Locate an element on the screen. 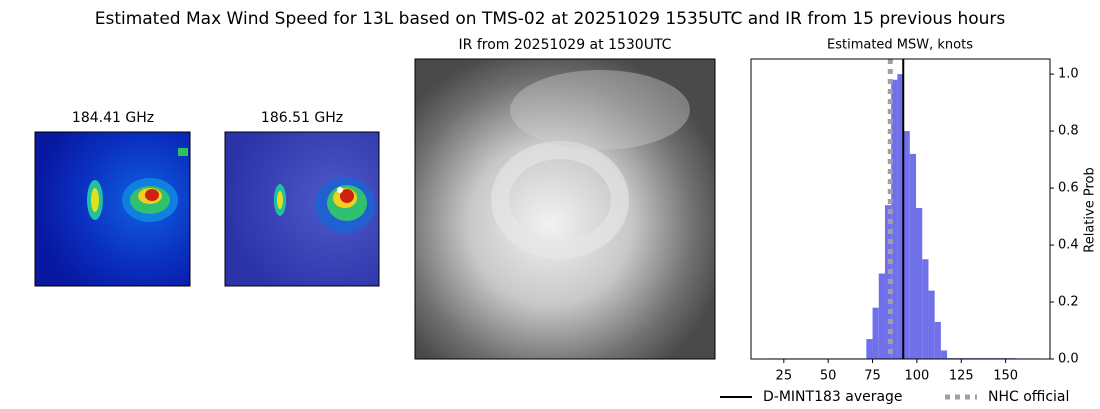 The image size is (1100, 409). y-tick-label: 0.8 is located at coordinates (1068, 131).